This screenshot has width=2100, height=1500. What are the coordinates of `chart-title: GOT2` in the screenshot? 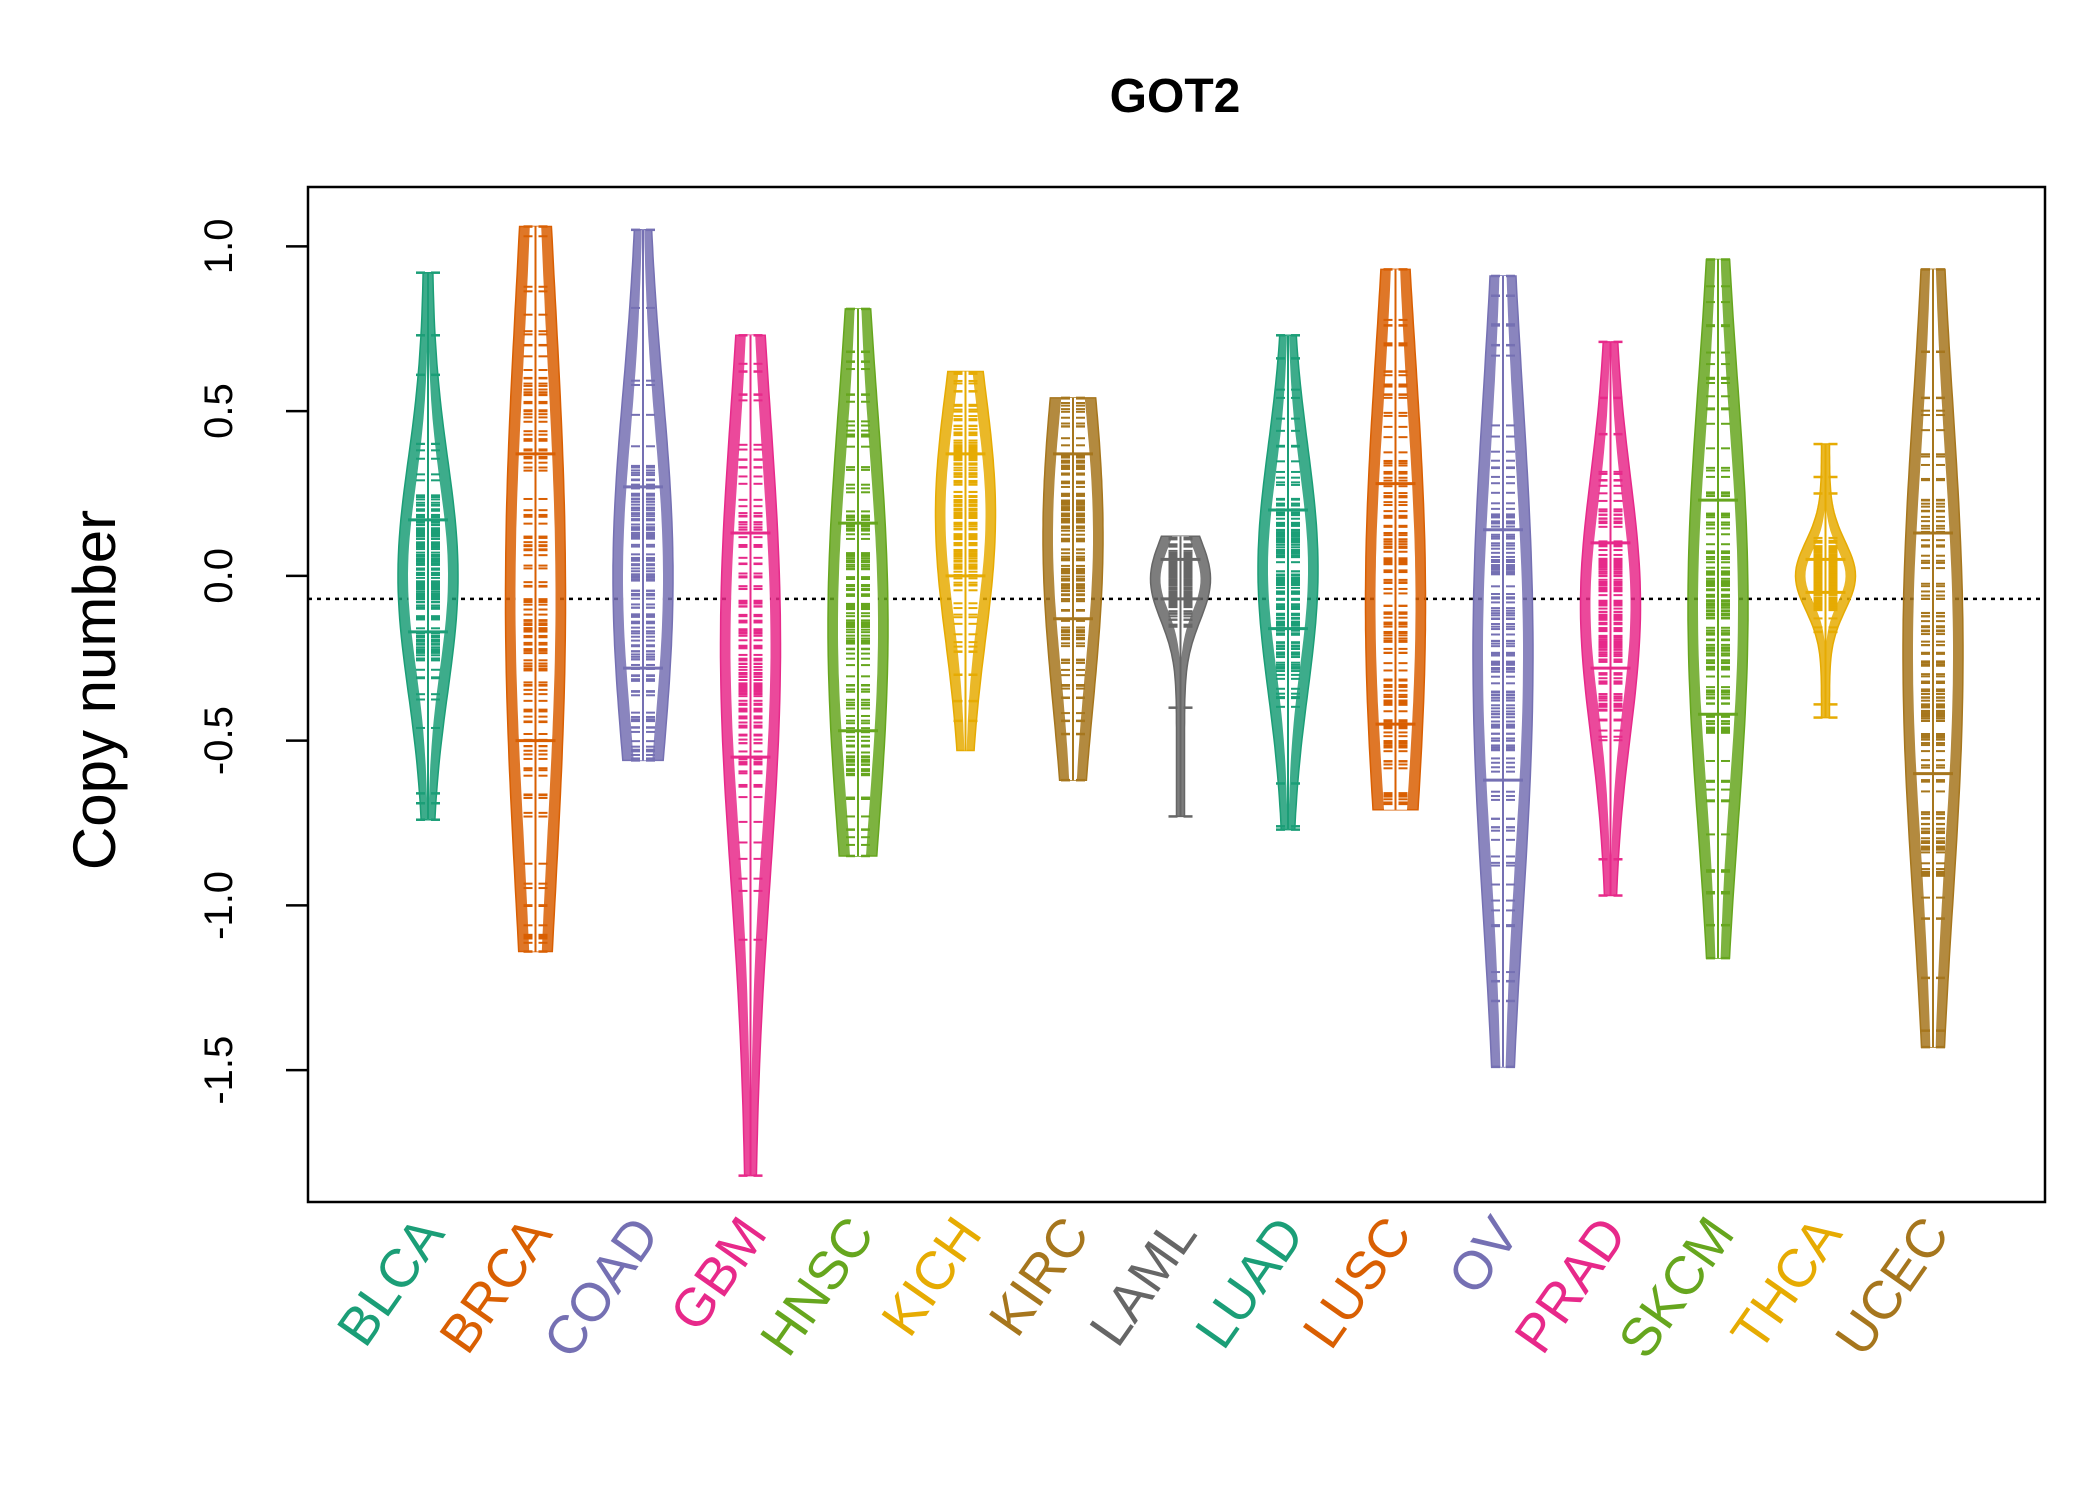 It's located at (1175, 96).